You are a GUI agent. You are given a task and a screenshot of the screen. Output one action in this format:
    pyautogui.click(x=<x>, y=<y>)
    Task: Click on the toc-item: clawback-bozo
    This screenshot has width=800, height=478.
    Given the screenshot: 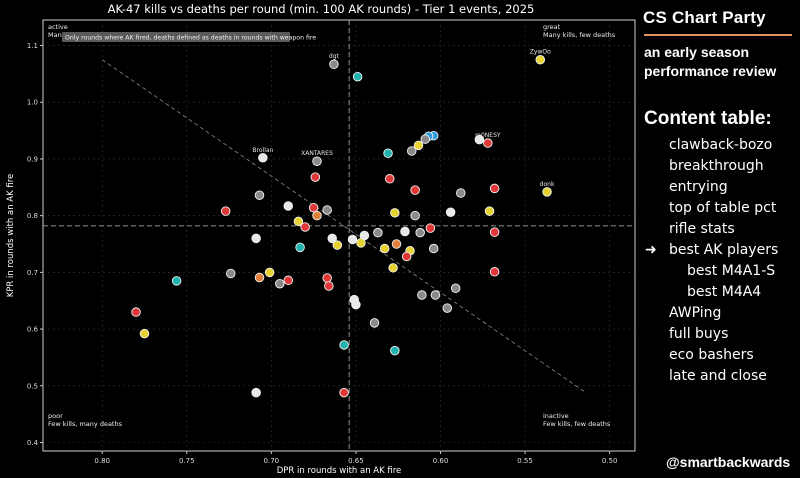 What is the action you would take?
    pyautogui.click(x=723, y=145)
    